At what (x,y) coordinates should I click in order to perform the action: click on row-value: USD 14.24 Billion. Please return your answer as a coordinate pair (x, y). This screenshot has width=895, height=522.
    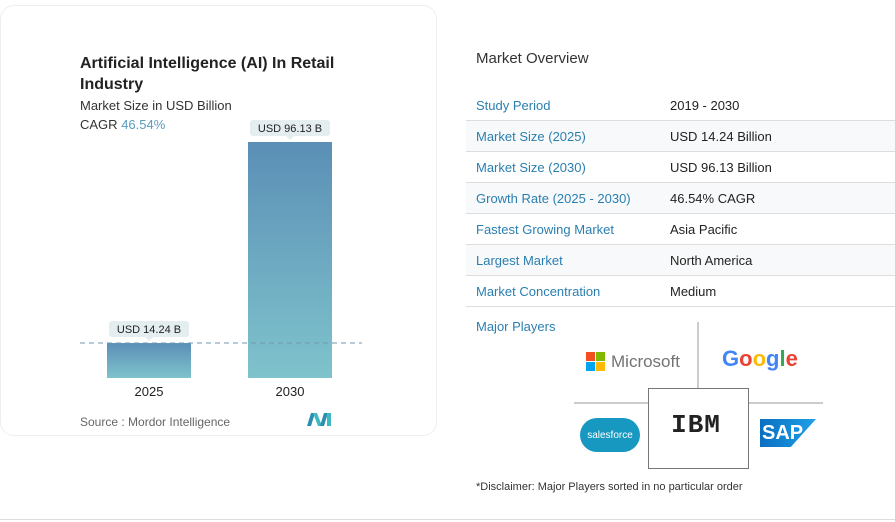
    Looking at the image, I should click on (721, 136).